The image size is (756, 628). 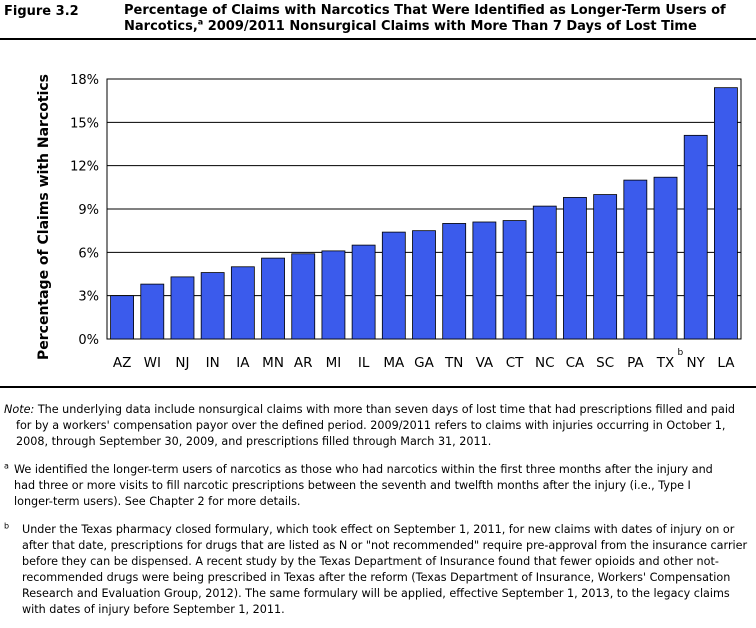 I want to click on x-tick-label-ga: GA, so click(x=424, y=363).